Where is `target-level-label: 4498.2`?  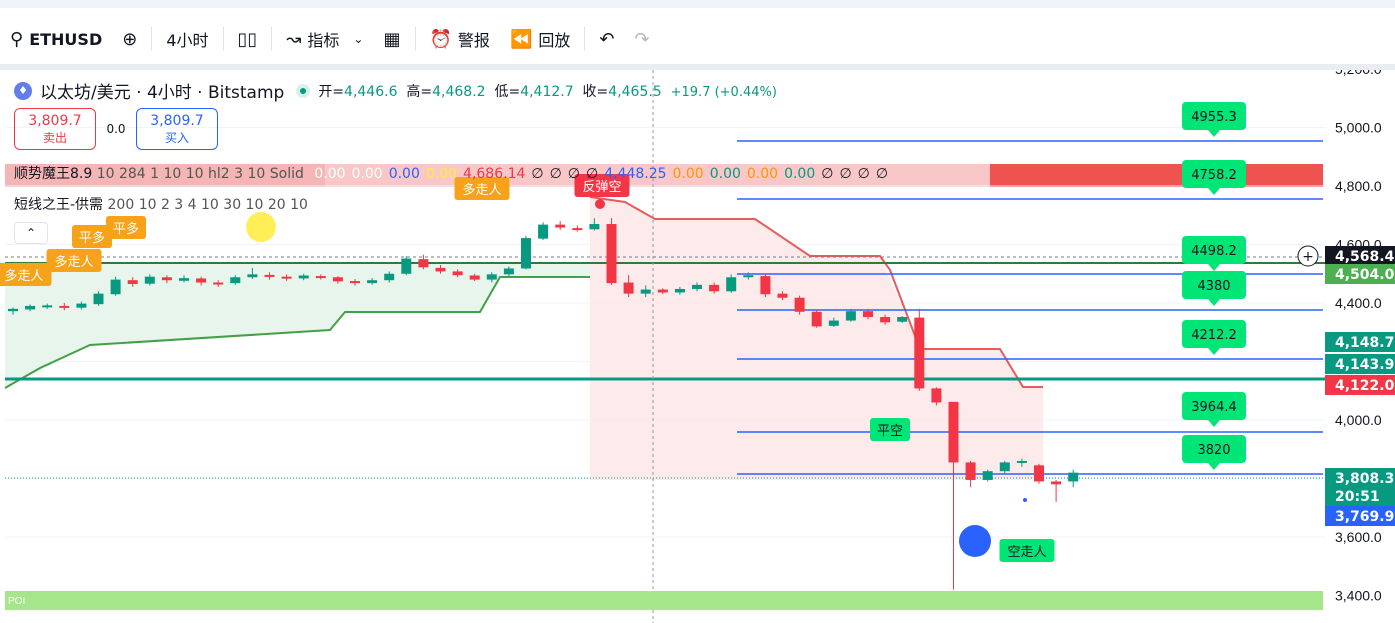
target-level-label: 4498.2 is located at coordinates (1214, 251).